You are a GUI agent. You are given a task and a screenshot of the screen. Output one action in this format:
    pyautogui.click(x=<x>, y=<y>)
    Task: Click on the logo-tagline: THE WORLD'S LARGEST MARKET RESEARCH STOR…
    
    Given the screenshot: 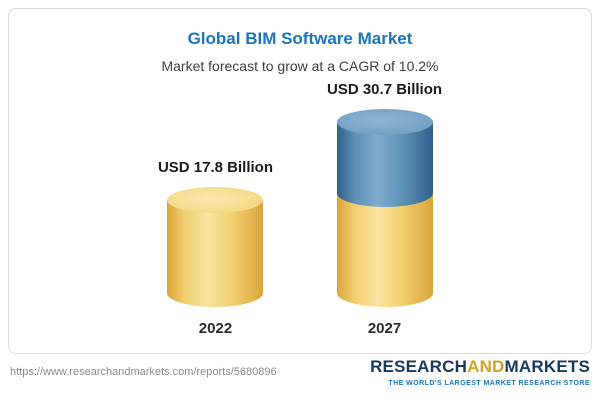 What is the action you would take?
    pyautogui.click(x=489, y=383)
    